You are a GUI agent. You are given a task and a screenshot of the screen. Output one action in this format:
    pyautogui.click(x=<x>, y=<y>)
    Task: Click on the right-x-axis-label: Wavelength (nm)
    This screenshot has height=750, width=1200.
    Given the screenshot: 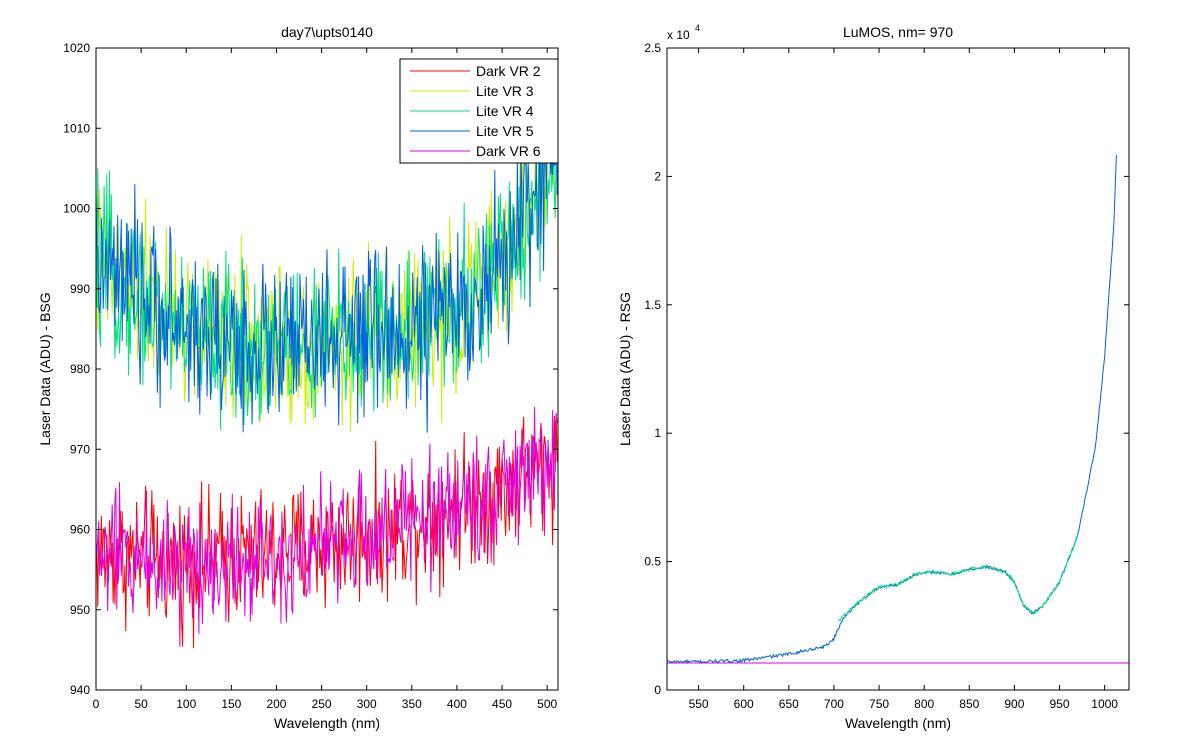 What is the action you would take?
    pyautogui.click(x=898, y=723)
    